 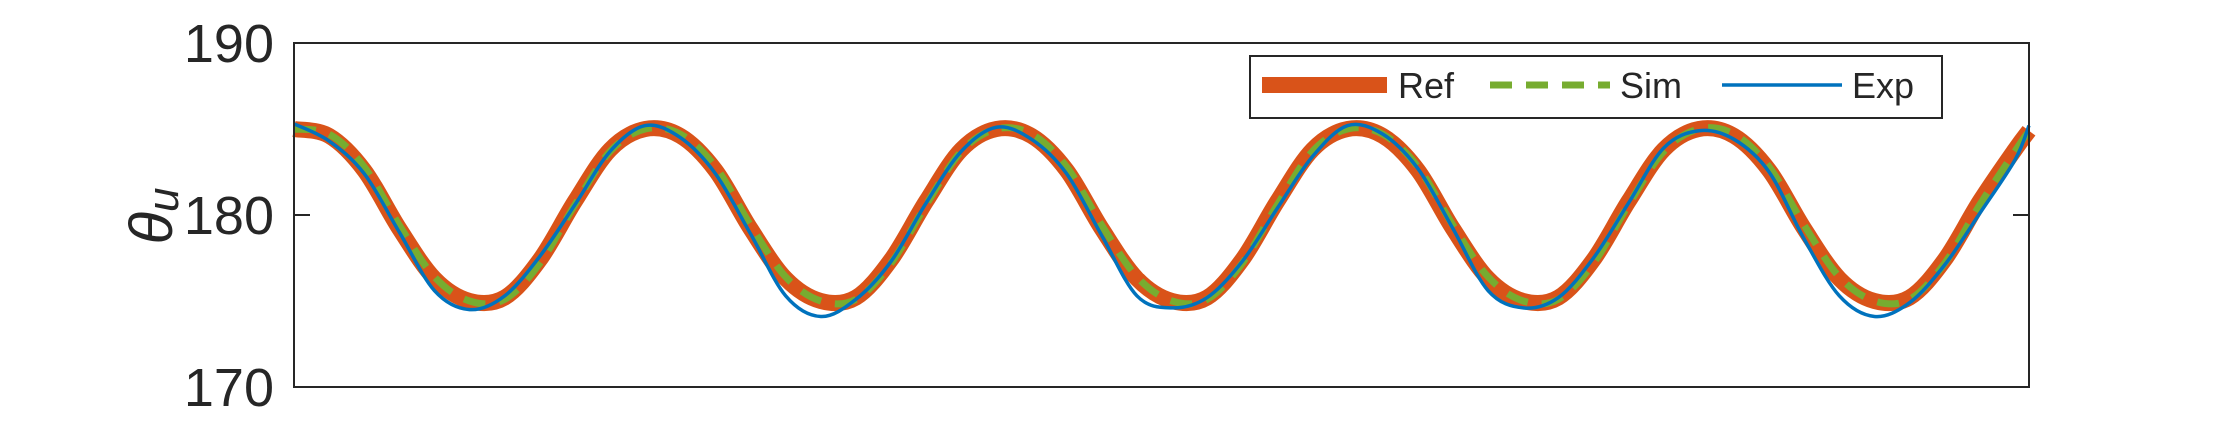 I want to click on legend-label-exp: Exp, so click(x=1883, y=85).